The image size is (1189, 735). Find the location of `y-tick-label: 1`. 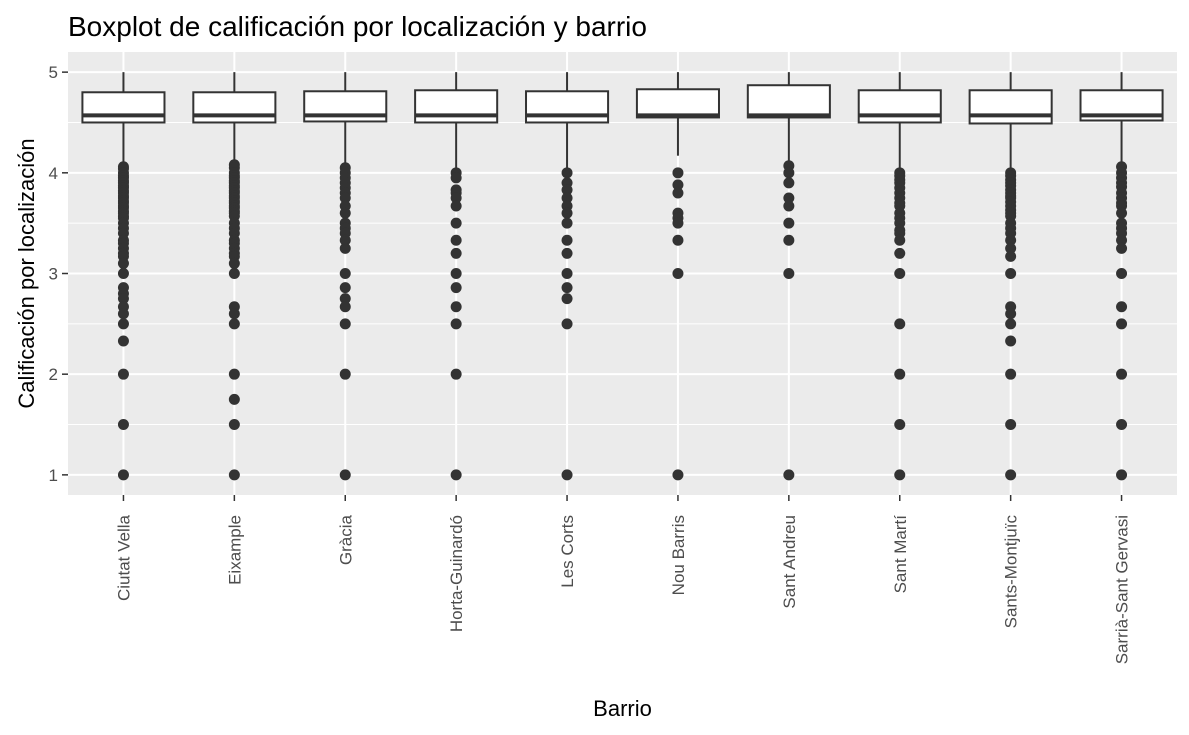

y-tick-label: 1 is located at coordinates (53, 475).